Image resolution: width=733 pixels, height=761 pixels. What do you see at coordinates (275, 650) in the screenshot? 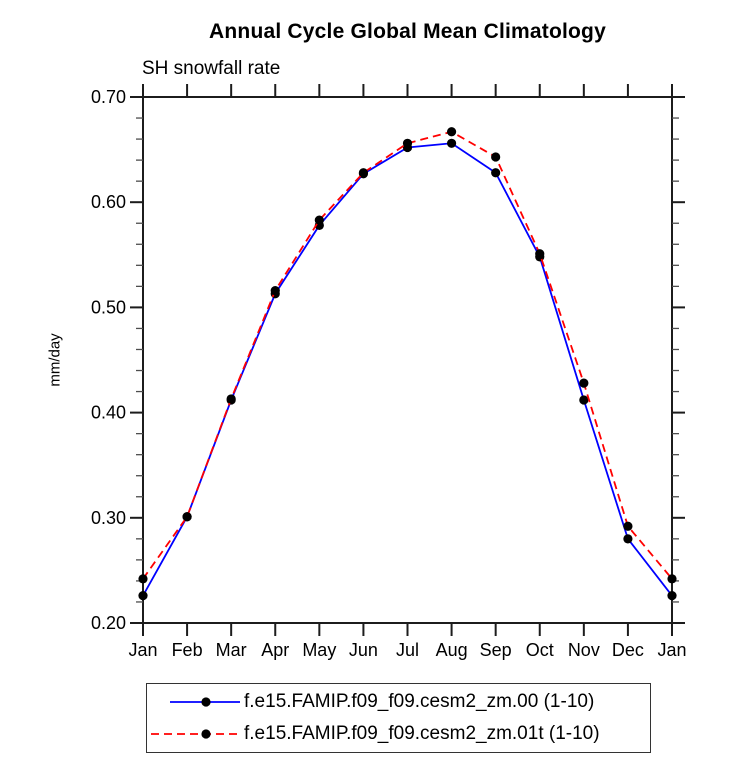
I see `x-tick-label: Apr` at bounding box center [275, 650].